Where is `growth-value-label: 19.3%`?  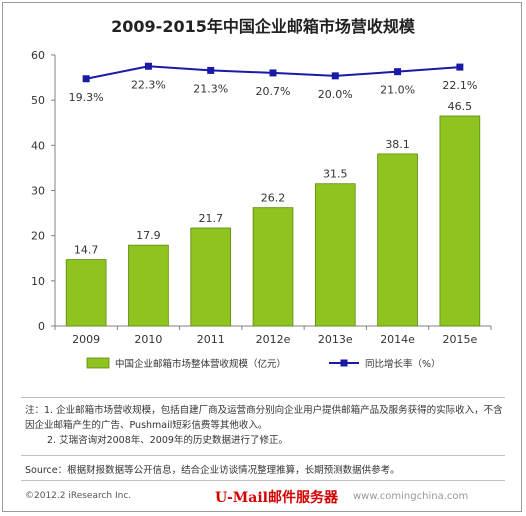
growth-value-label: 19.3% is located at coordinates (86, 97).